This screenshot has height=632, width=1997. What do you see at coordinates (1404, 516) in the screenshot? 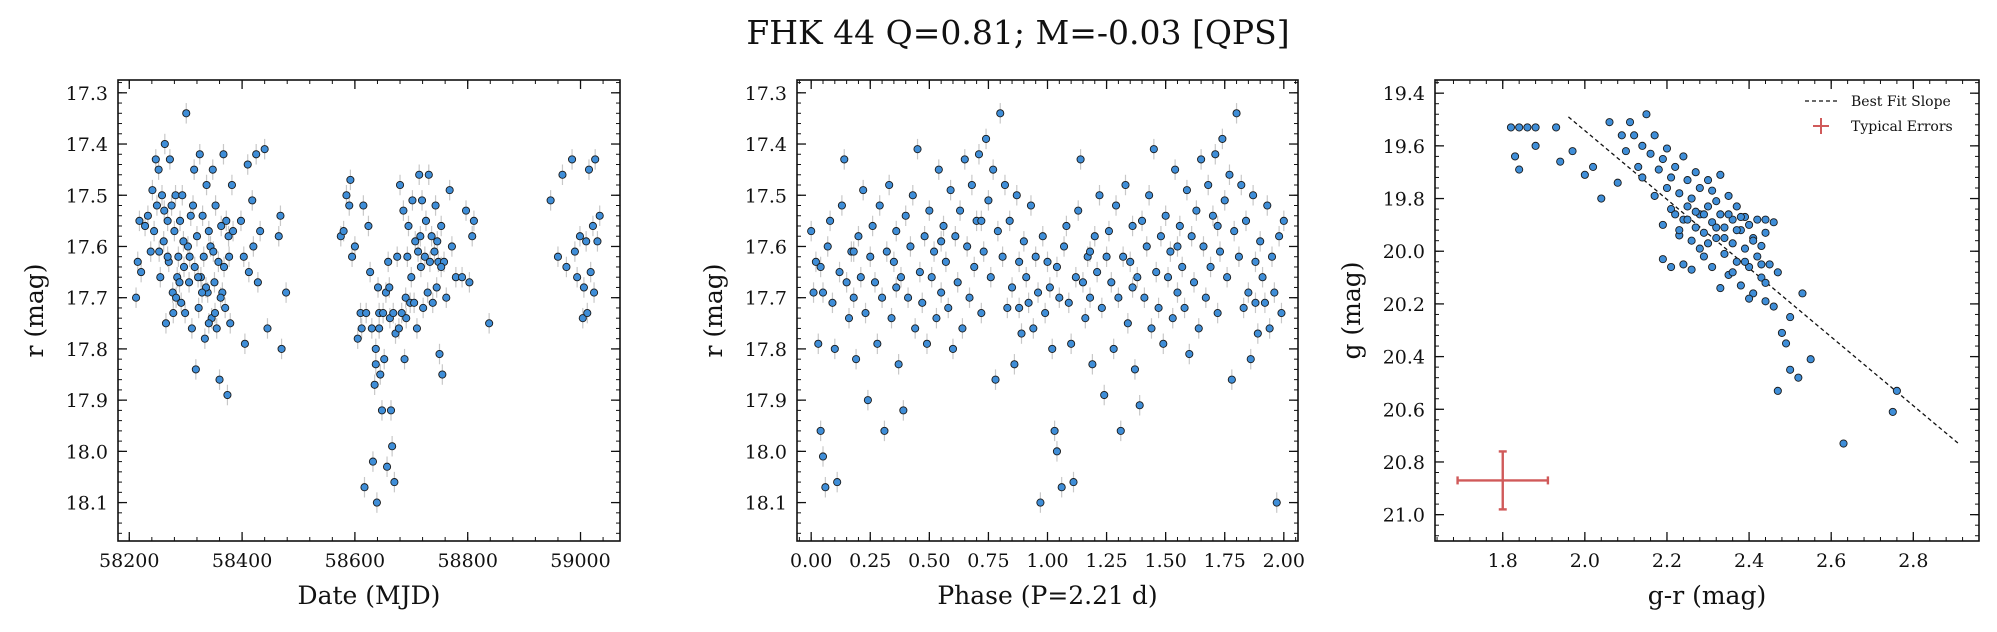
I see `y-tick-label: 21.0` at bounding box center [1404, 516].